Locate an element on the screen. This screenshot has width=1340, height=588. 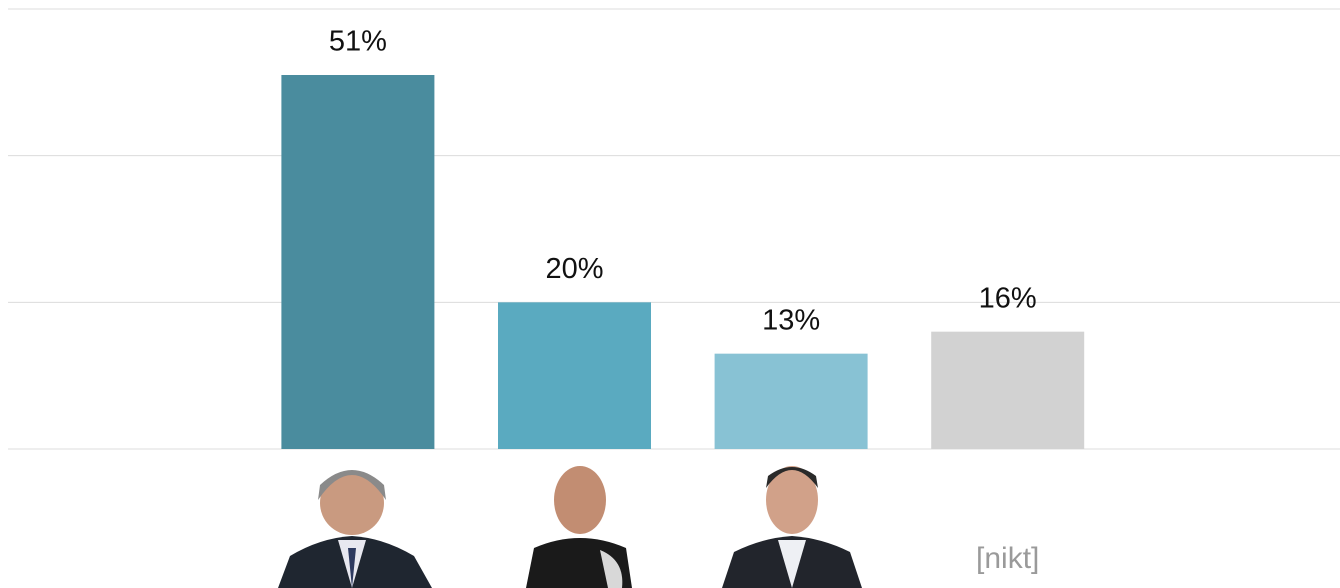
x-tick-label: [nikt] is located at coordinates (1007, 558).